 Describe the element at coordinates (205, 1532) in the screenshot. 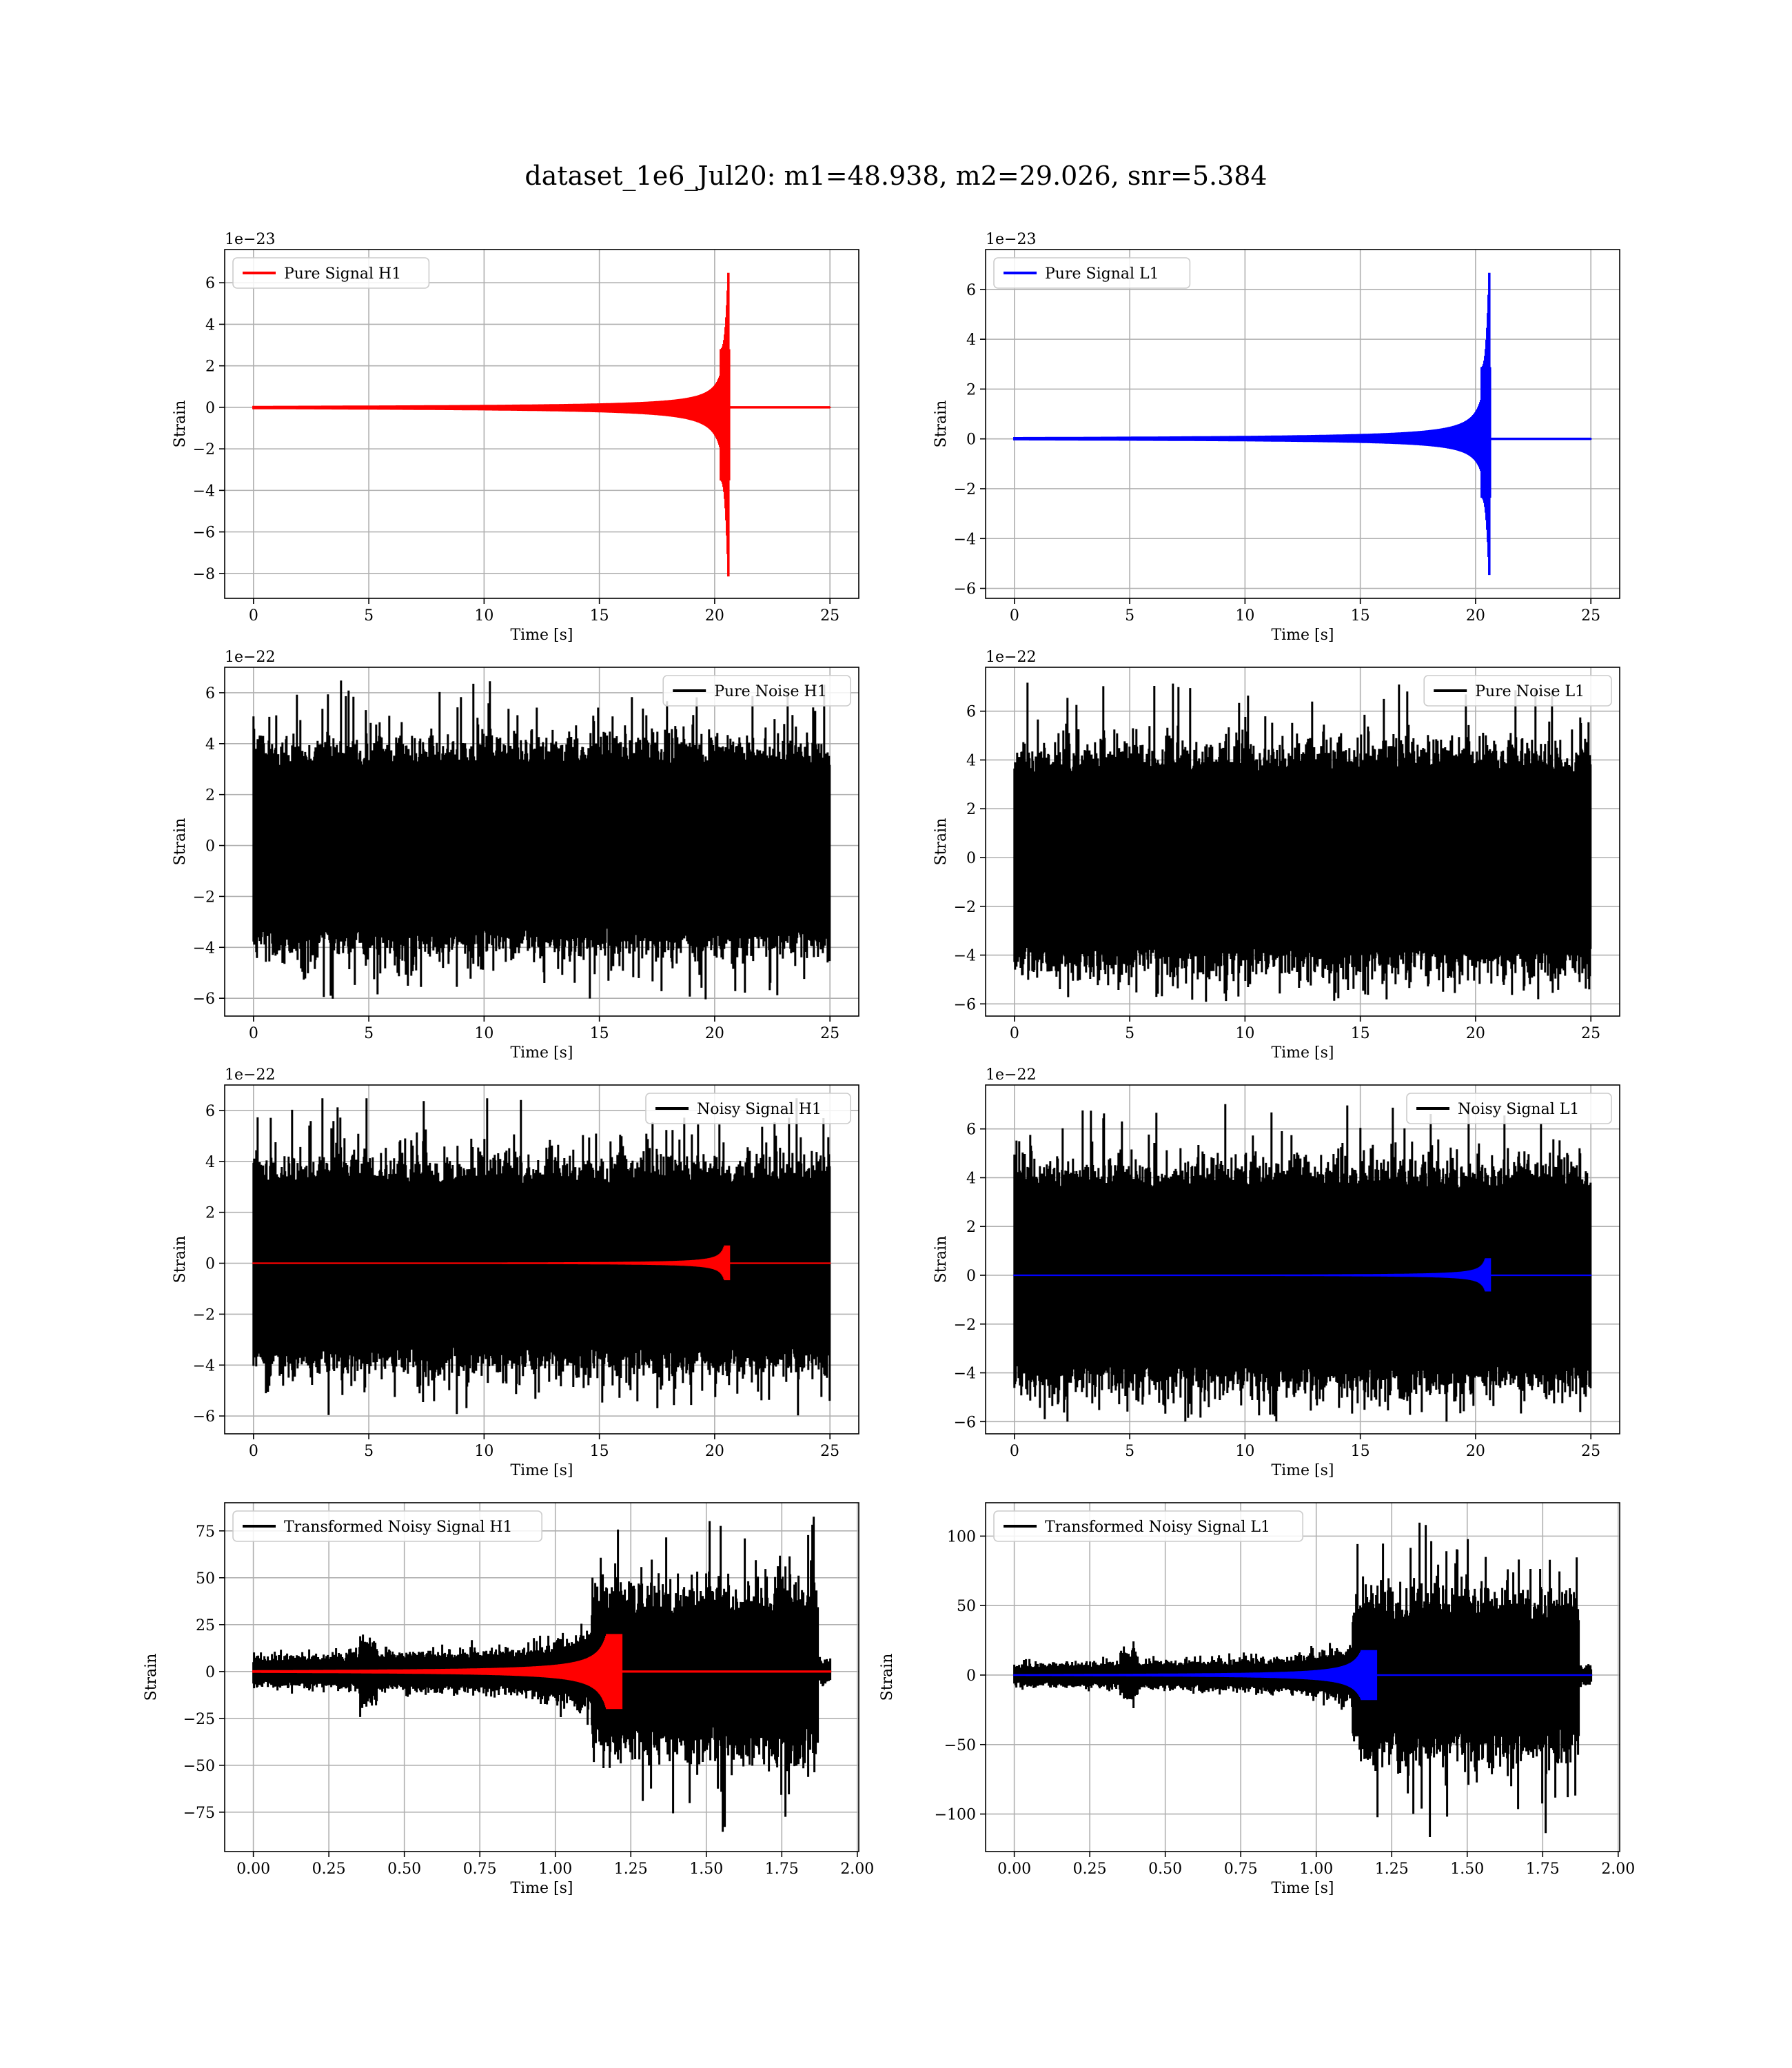

I see `y-tick-label: 75` at that location.